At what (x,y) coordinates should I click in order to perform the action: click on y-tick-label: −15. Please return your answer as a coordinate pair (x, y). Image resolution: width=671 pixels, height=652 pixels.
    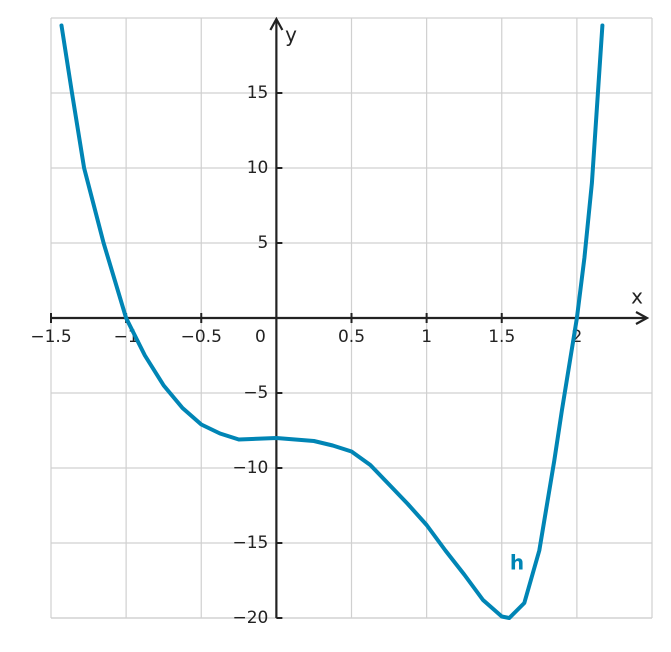
    Looking at the image, I should click on (250, 543).